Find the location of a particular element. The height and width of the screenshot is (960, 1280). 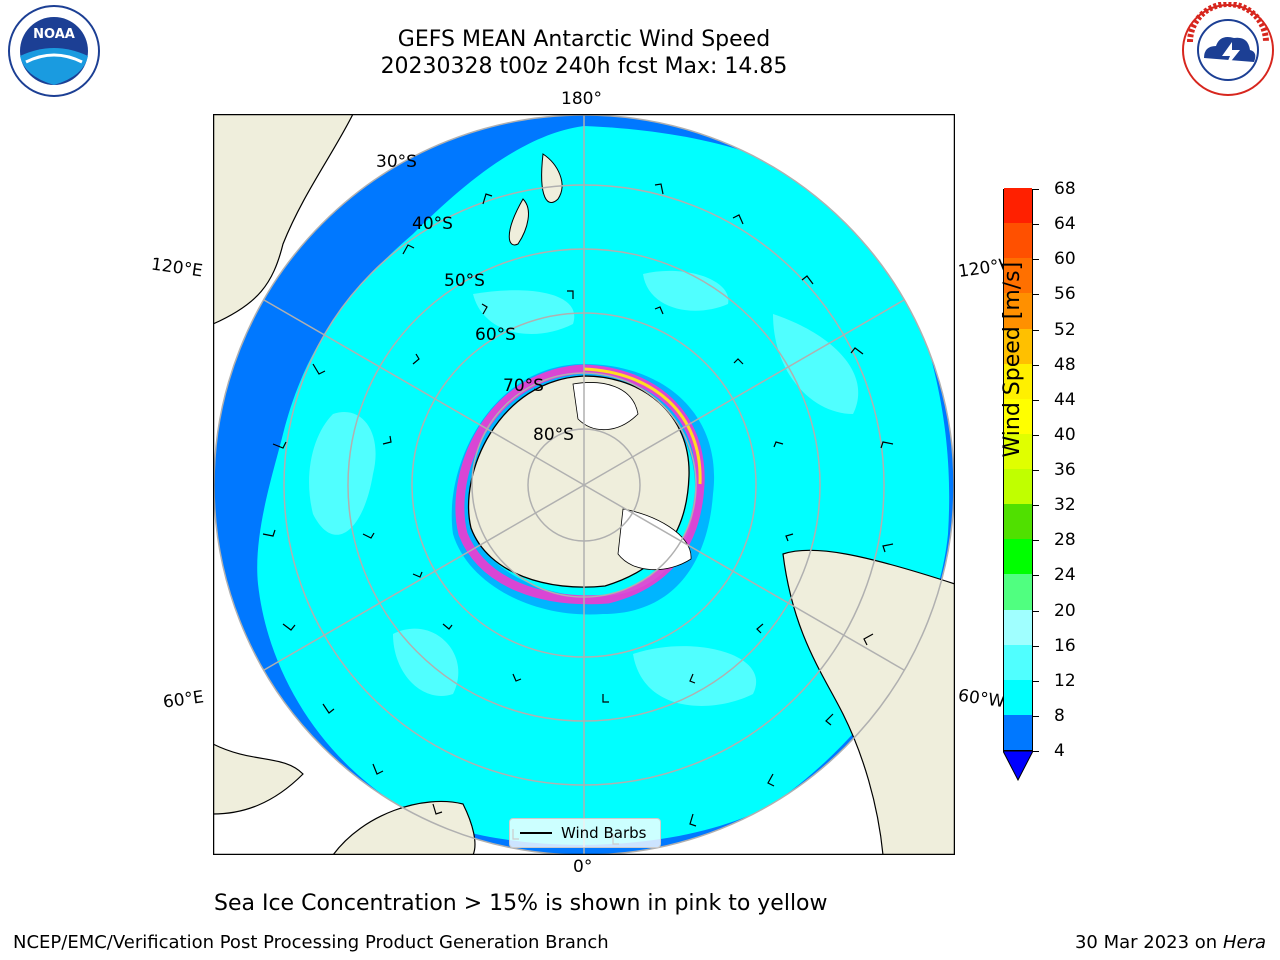

colorbar-tick-label: 32 is located at coordinates (1065, 505).